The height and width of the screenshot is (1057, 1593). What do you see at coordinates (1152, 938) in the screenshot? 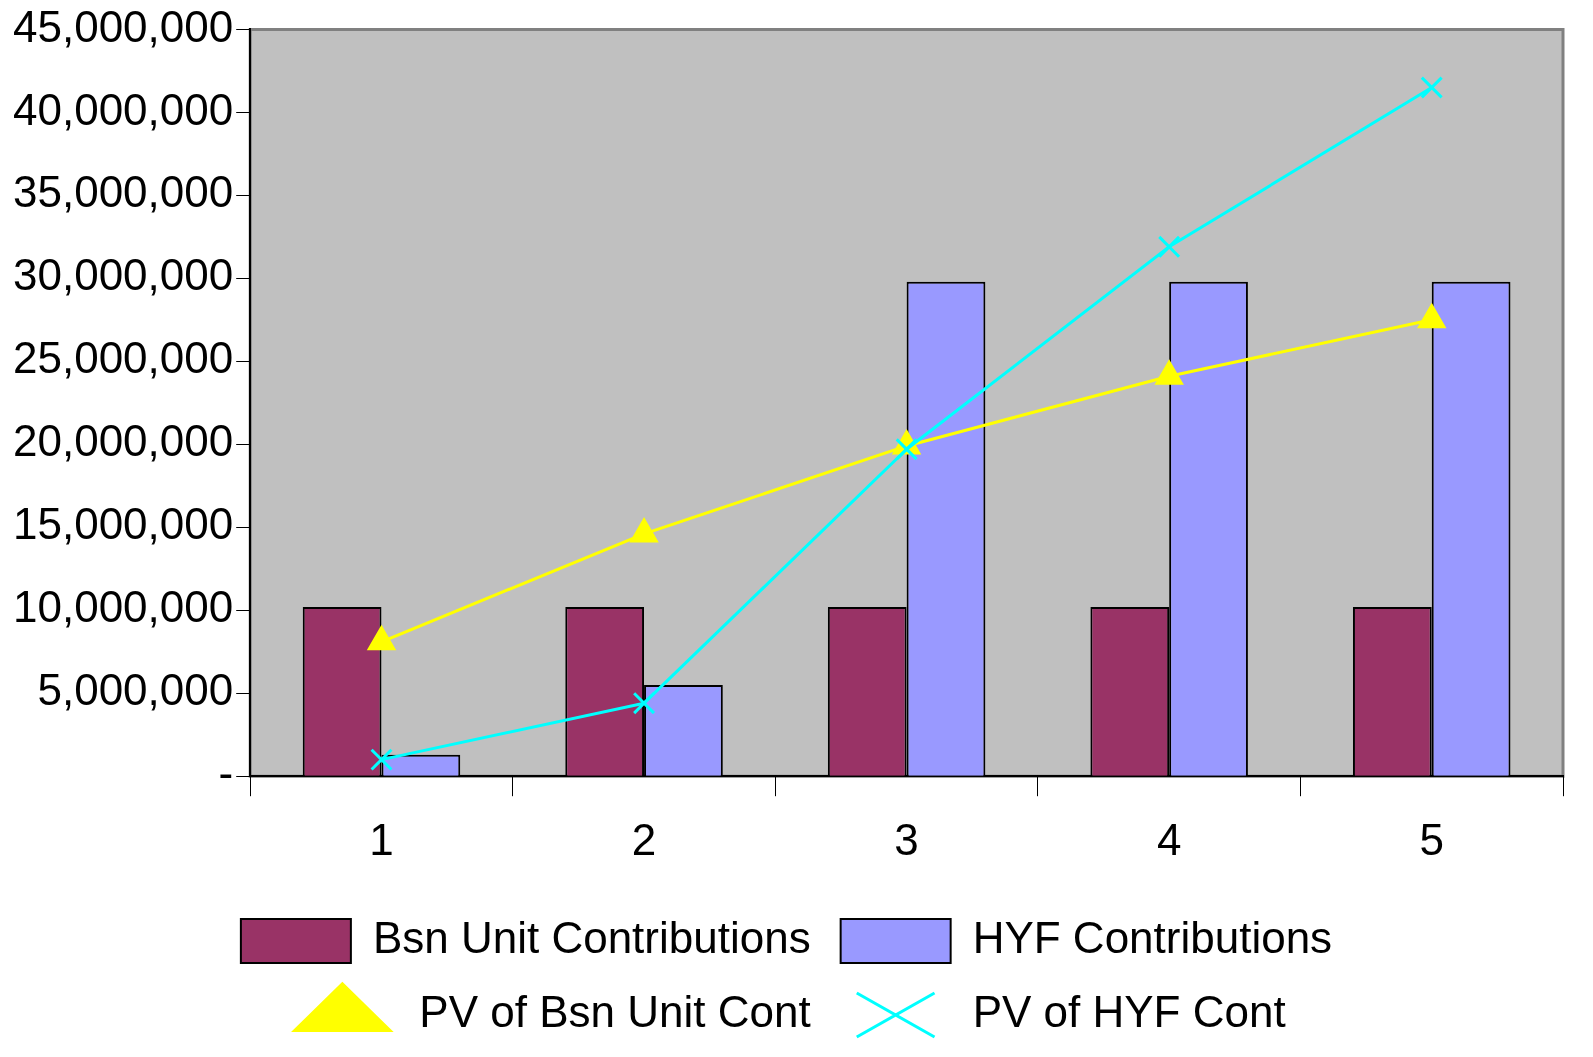
I see `legend-label: HYF Contributions` at bounding box center [1152, 938].